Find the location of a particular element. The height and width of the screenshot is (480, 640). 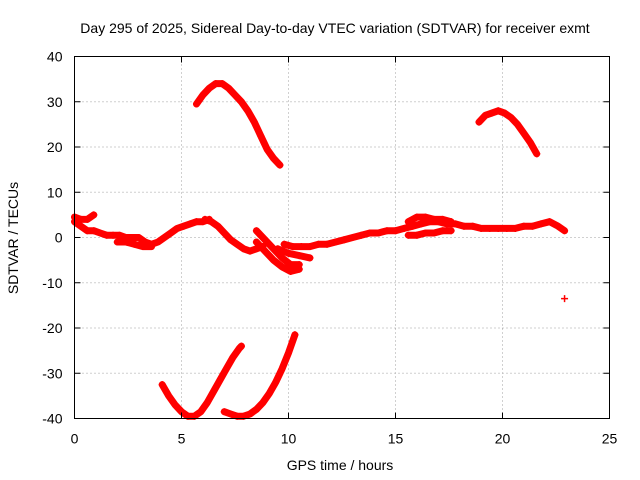

series-arc-main-late is located at coordinates (424, 234).